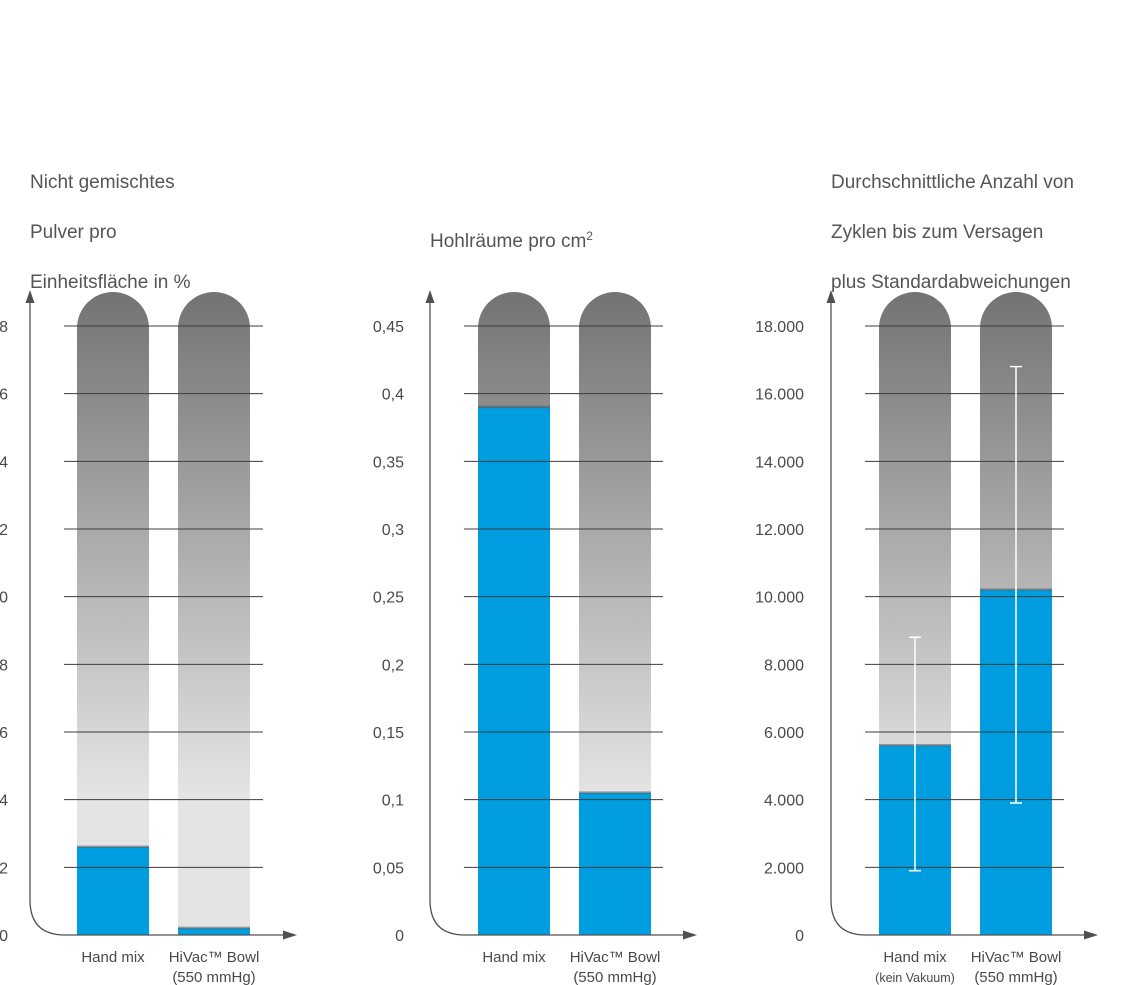  Describe the element at coordinates (214, 928) in the screenshot. I see `chart-1-bar-2-edge` at that location.